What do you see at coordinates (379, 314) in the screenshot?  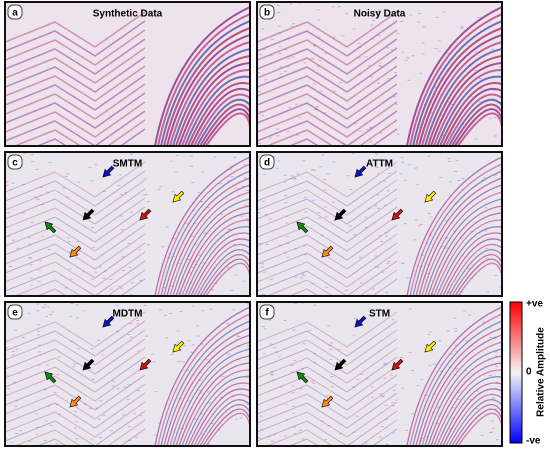 I see `panel-title: STM` at bounding box center [379, 314].